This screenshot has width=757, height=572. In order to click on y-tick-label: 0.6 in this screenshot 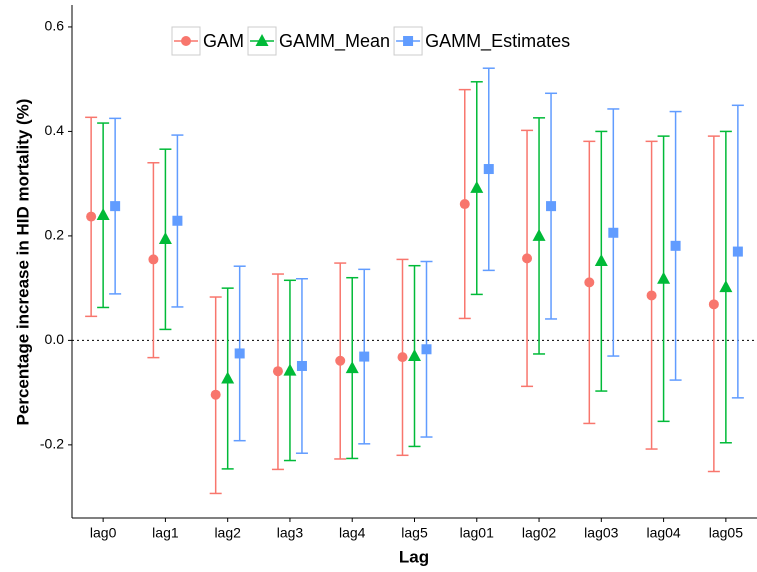, I will do `click(55, 26)`.